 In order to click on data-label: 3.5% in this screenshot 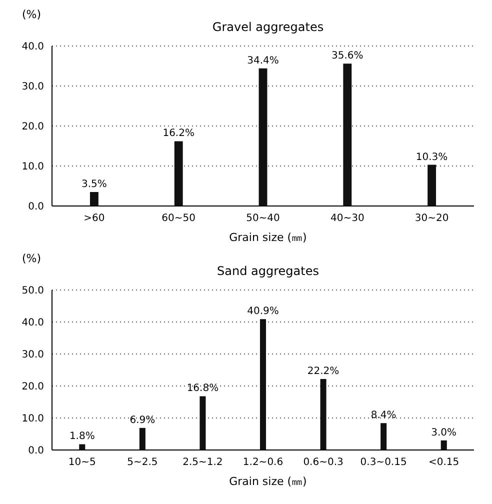, I will do `click(94, 184)`.